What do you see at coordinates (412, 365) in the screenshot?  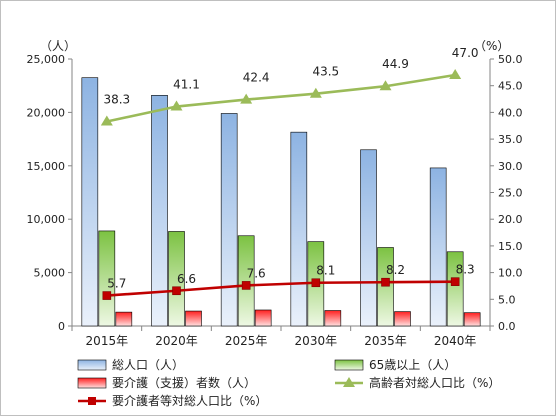 I see `legend-label: 65歳以上（人）` at bounding box center [412, 365].